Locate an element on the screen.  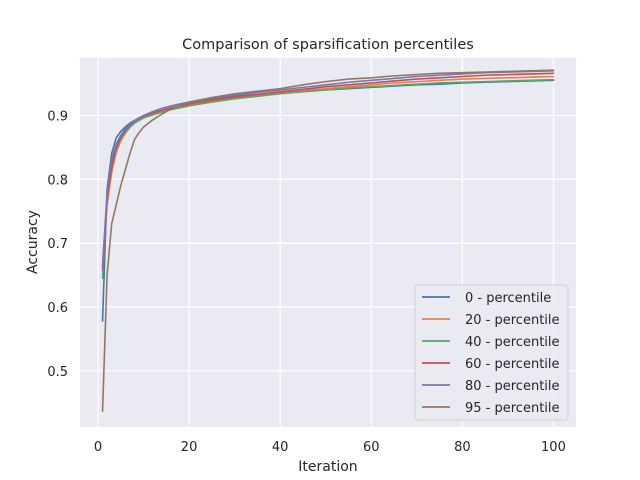
chart-title: Comparison of sparsification percentiles is located at coordinates (328, 45).